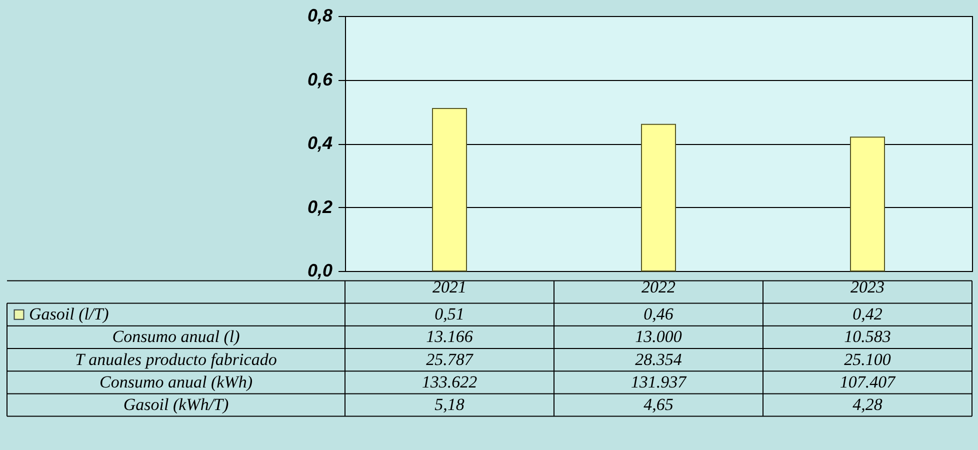 Image resolution: width=978 pixels, height=450 pixels. Describe the element at coordinates (450, 359) in the screenshot. I see `text: 25.787` at that location.